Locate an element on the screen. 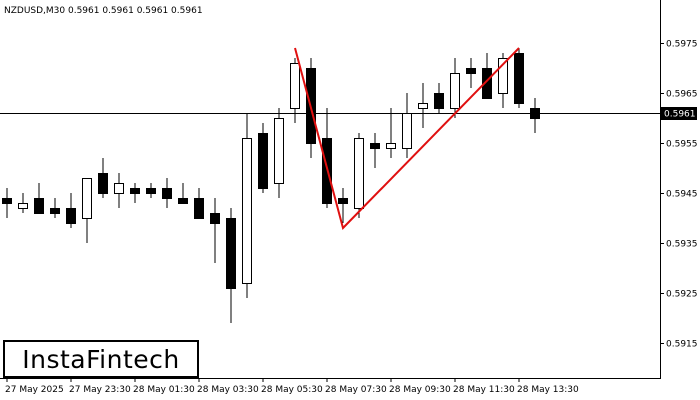  y-tick-label: 0.5935 is located at coordinates (682, 245).